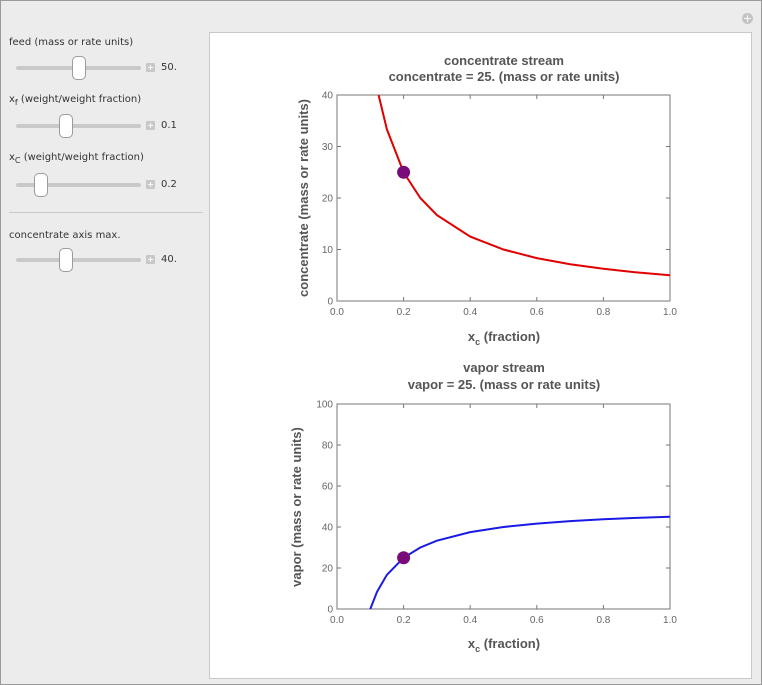 The image size is (762, 685). Describe the element at coordinates (150, 67) in the screenshot. I see `feed-plus-icon` at that location.